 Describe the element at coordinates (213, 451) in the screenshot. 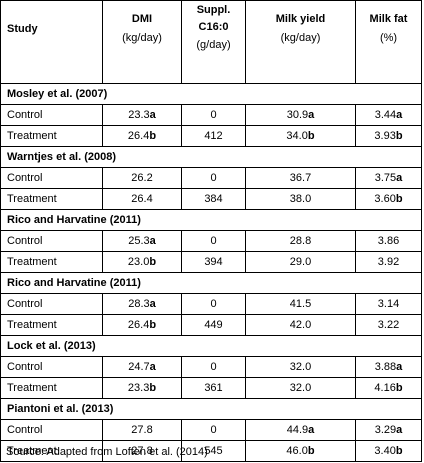

I see `suppl-value-text: 545` at that location.